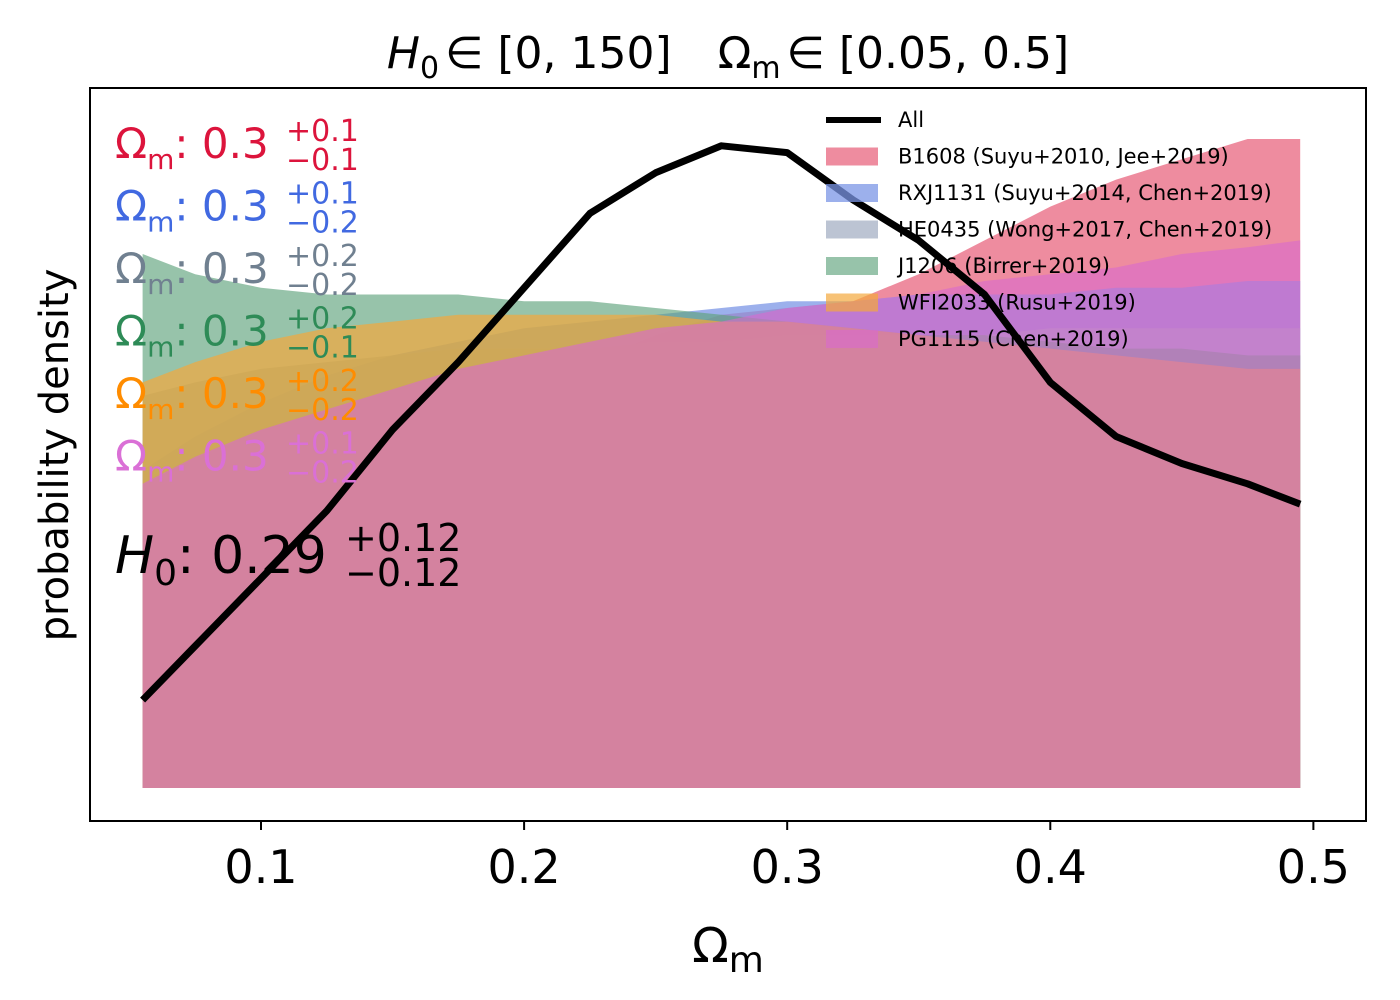 Image resolution: width=1400 pixels, height=1000 pixels. What do you see at coordinates (911, 120) in the screenshot?
I see `legend-label: All` at bounding box center [911, 120].